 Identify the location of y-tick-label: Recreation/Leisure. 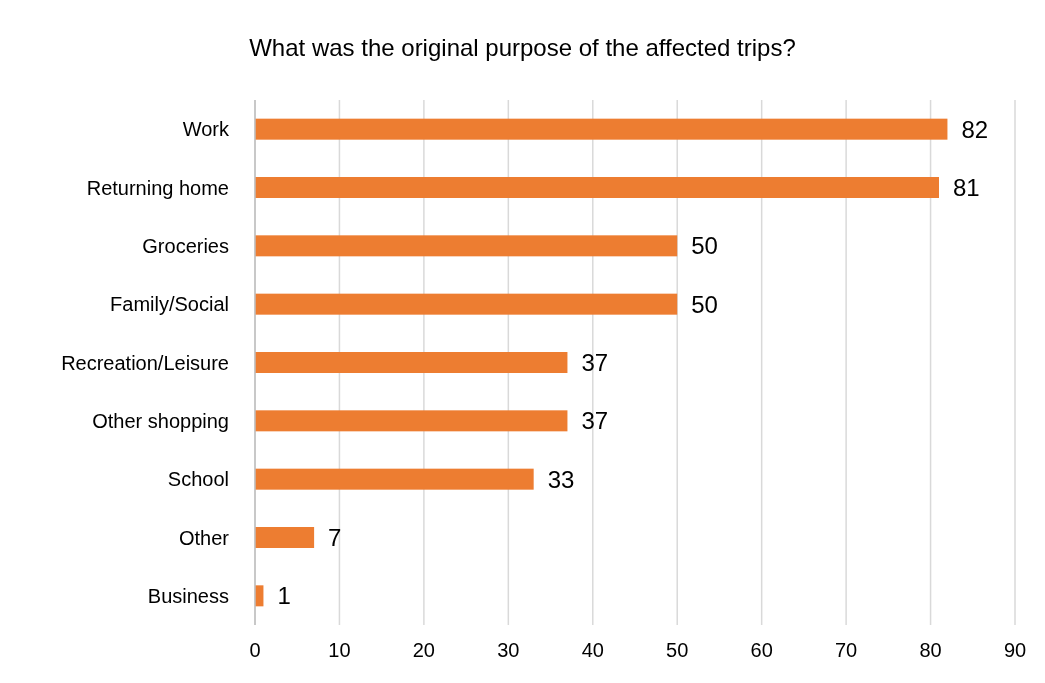
(145, 362).